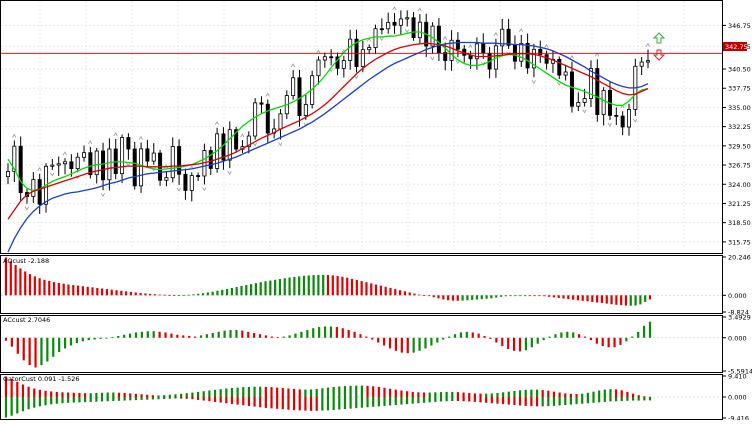 The width and height of the screenshot is (752, 424). I want to click on price-tick-label: 324.00, so click(739, 185).